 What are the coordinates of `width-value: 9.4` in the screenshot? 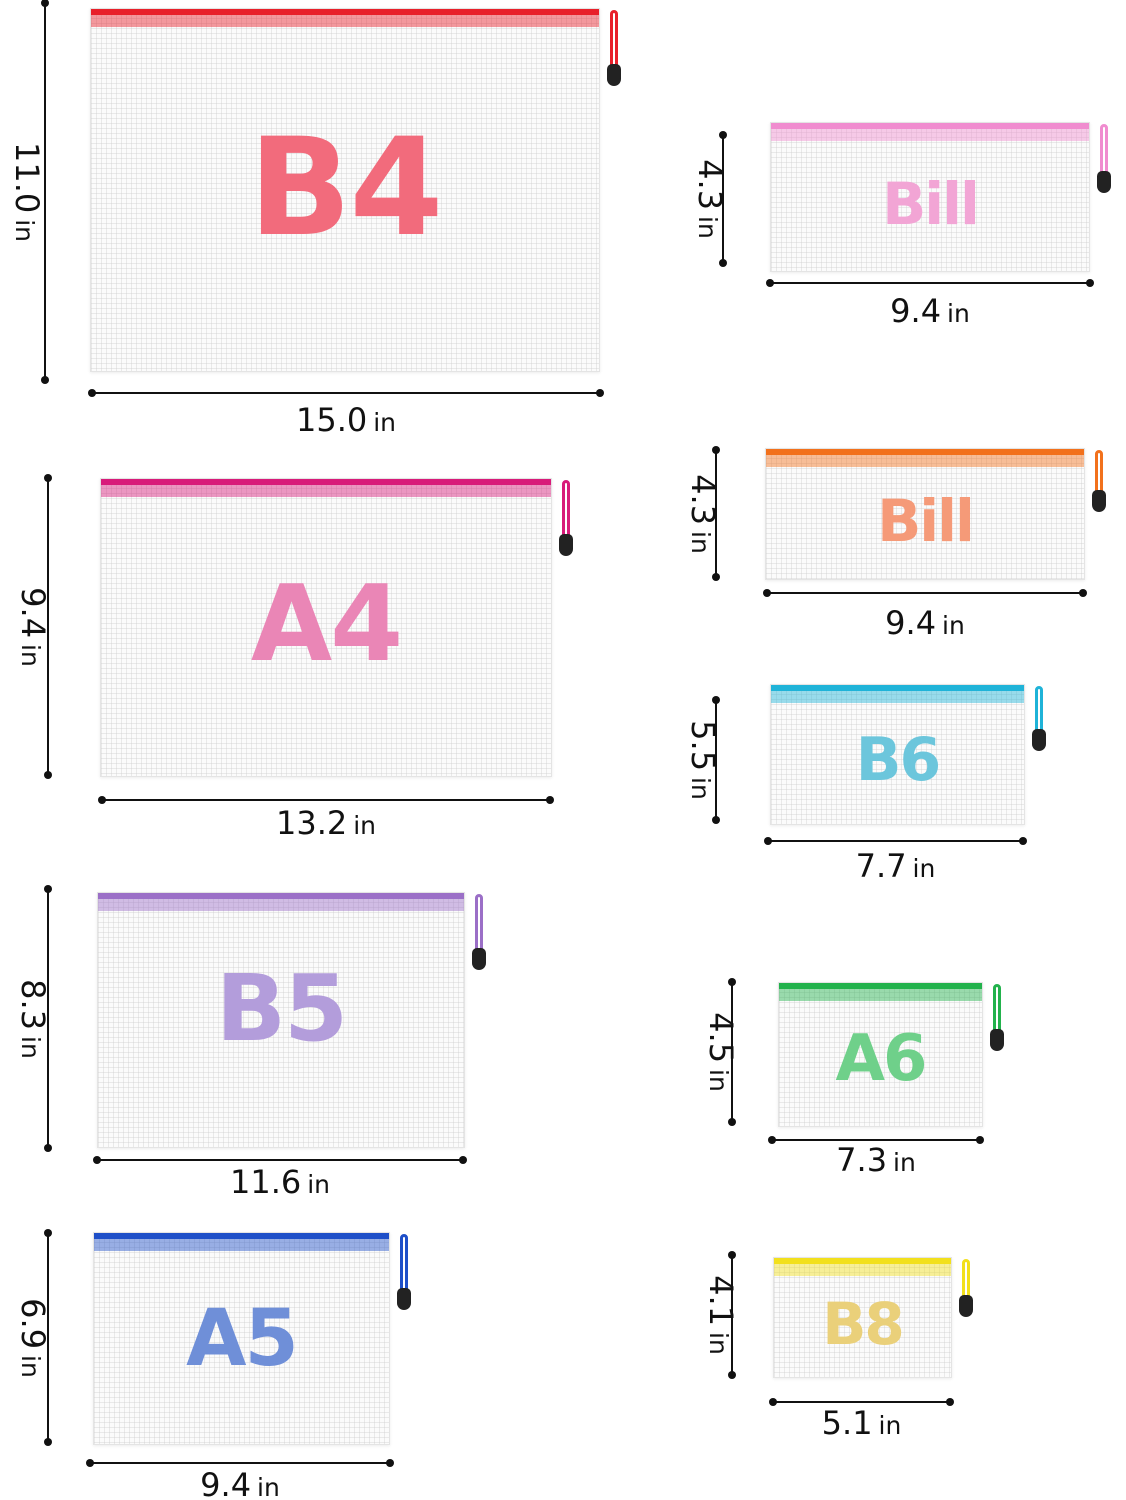 It's located at (916, 311).